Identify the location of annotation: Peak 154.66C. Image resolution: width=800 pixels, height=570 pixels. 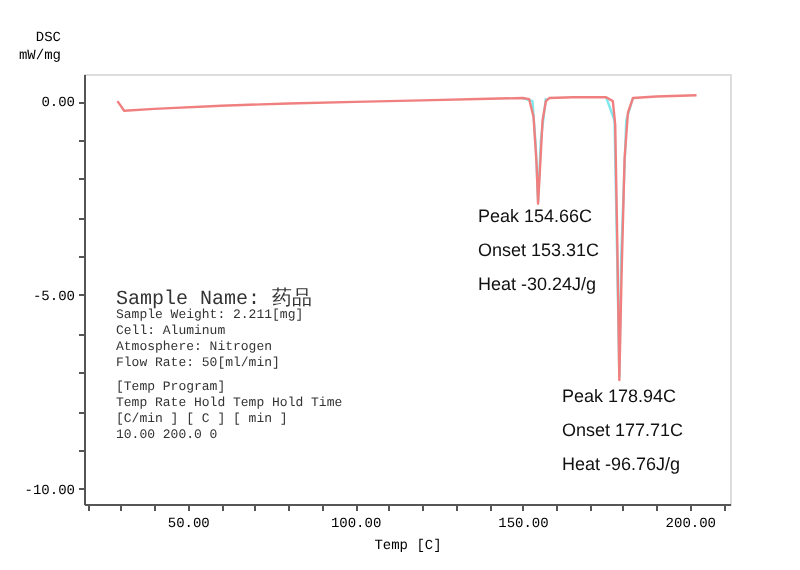
(536, 216).